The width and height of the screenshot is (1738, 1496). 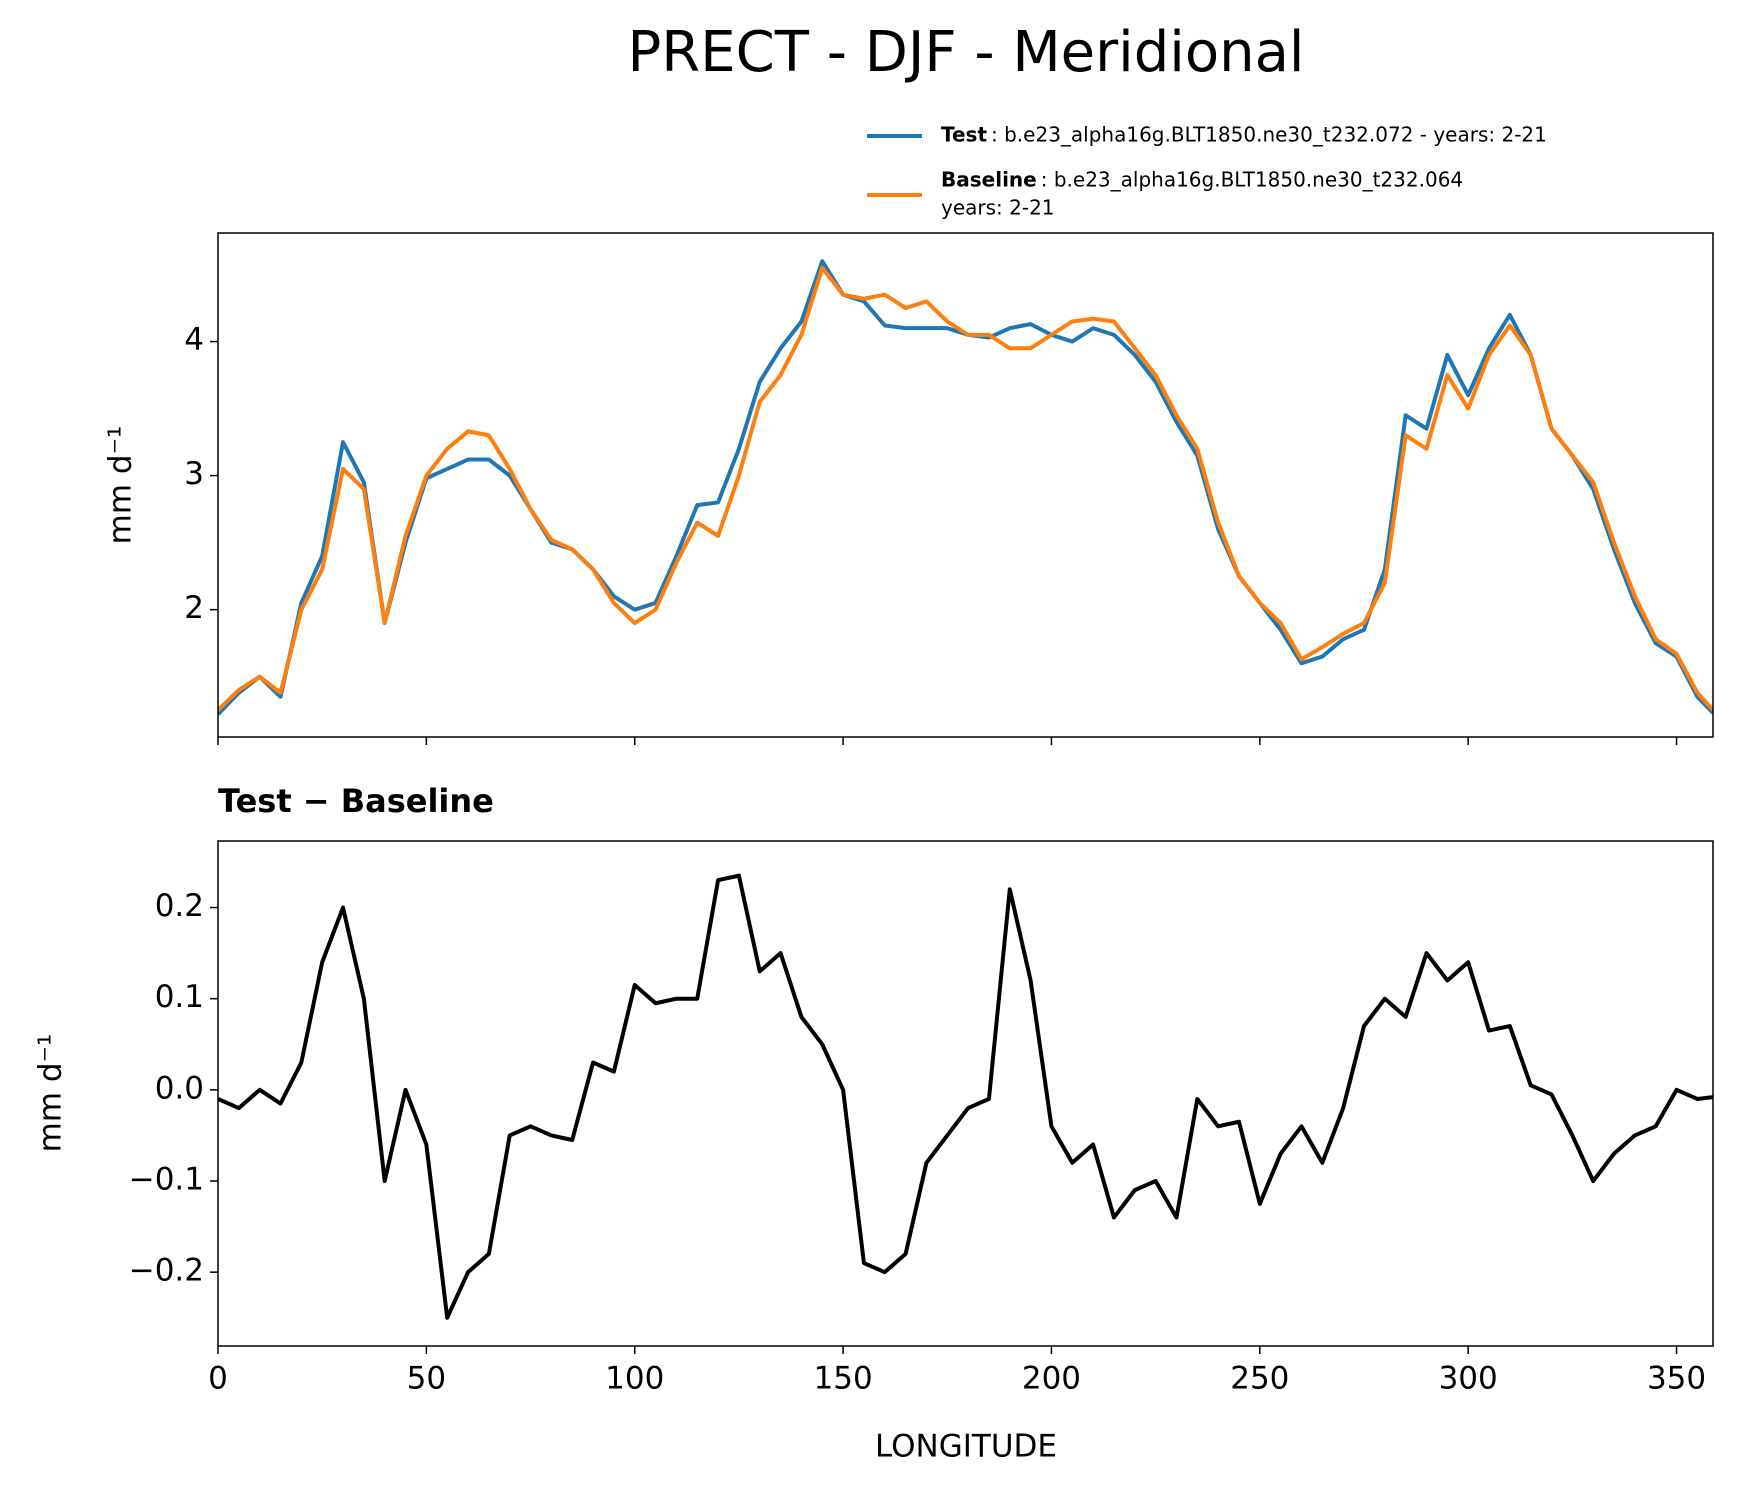 I want to click on y-tick-label: 0.0, so click(x=179, y=1088).